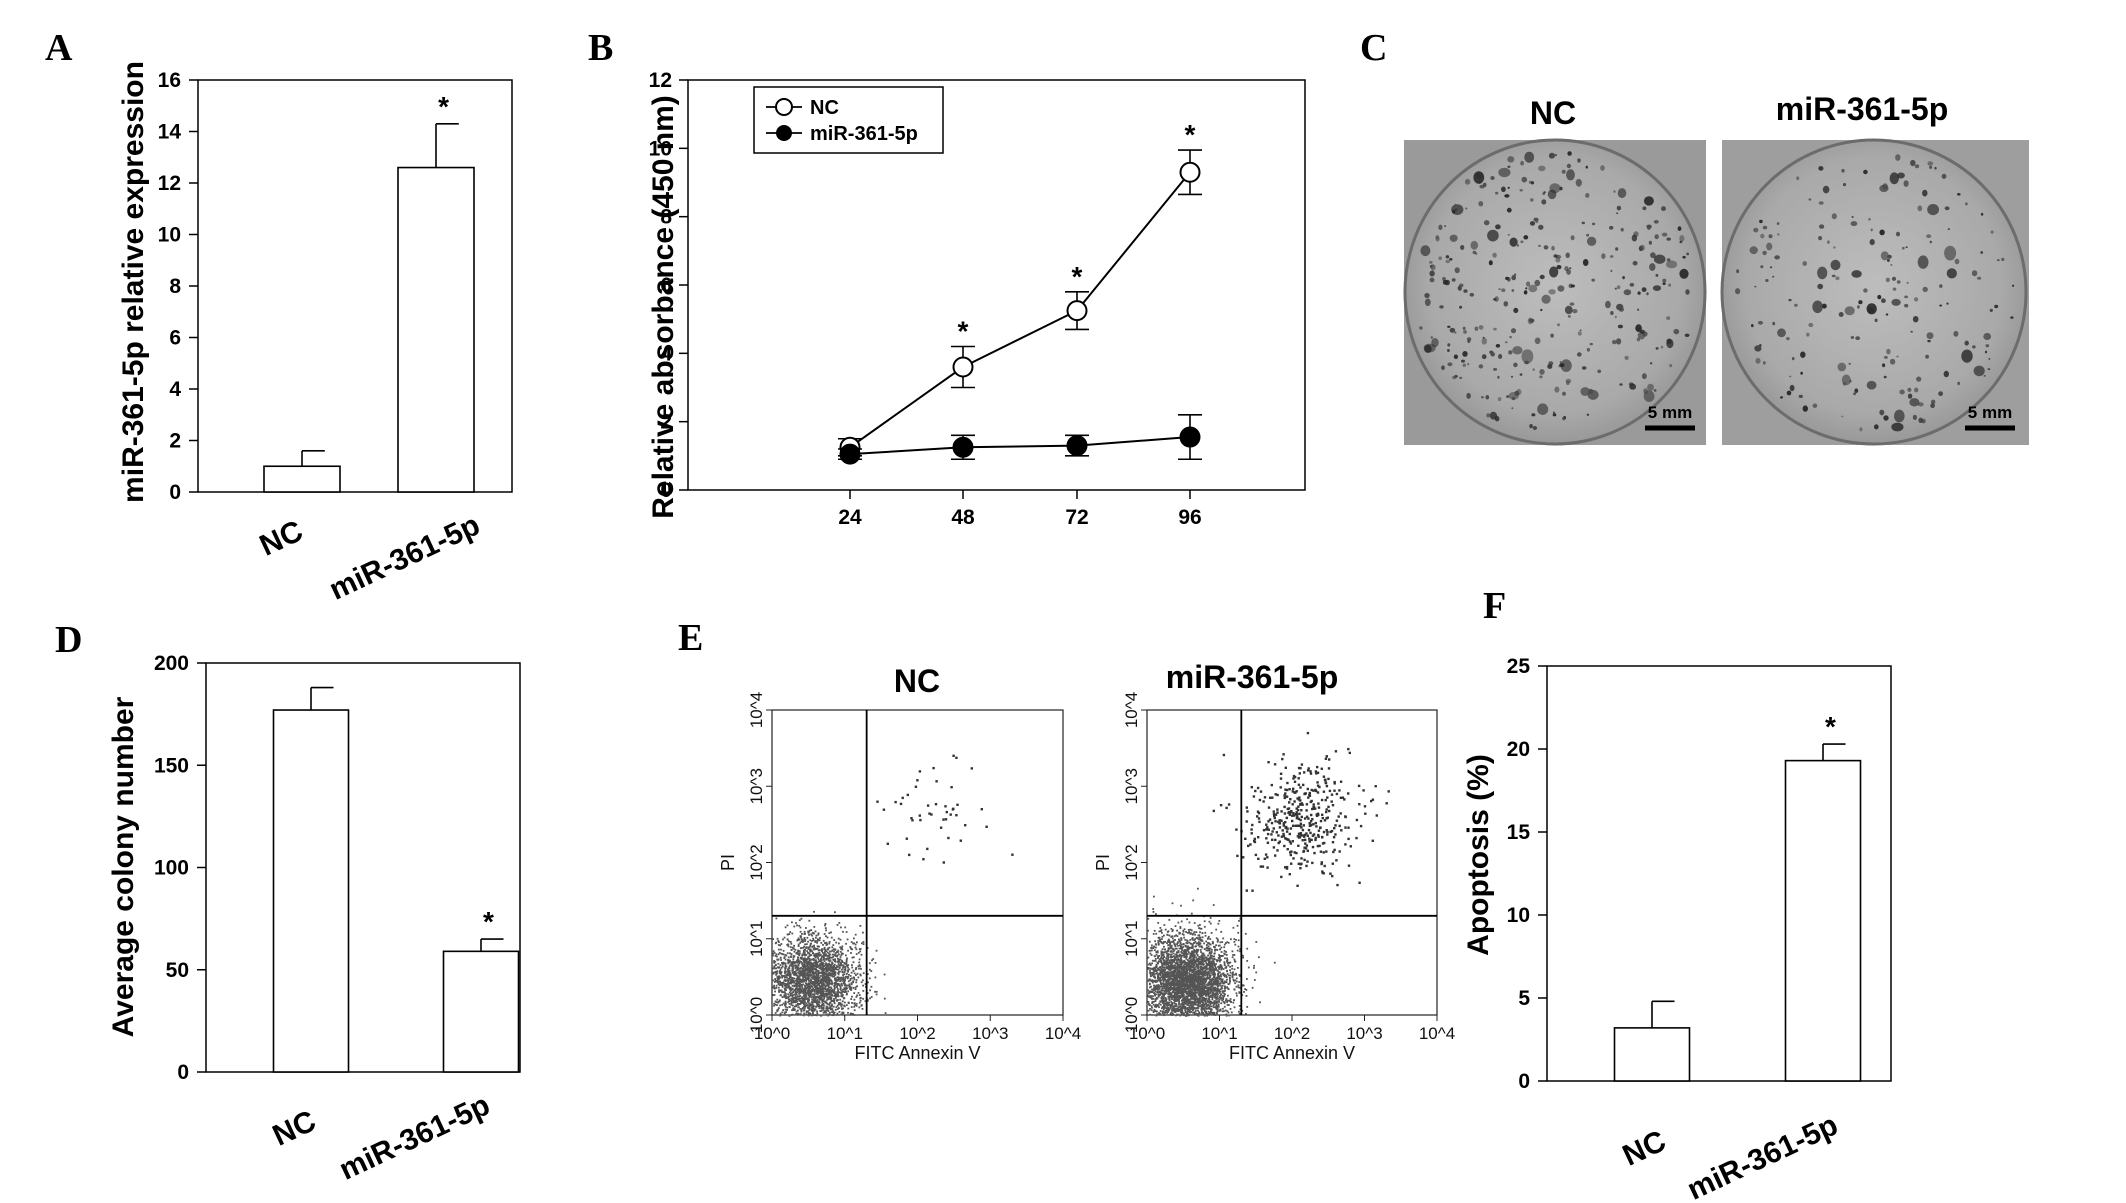  What do you see at coordinates (436, 329) in the screenshot?
I see `panel-a-bar` at bounding box center [436, 329].